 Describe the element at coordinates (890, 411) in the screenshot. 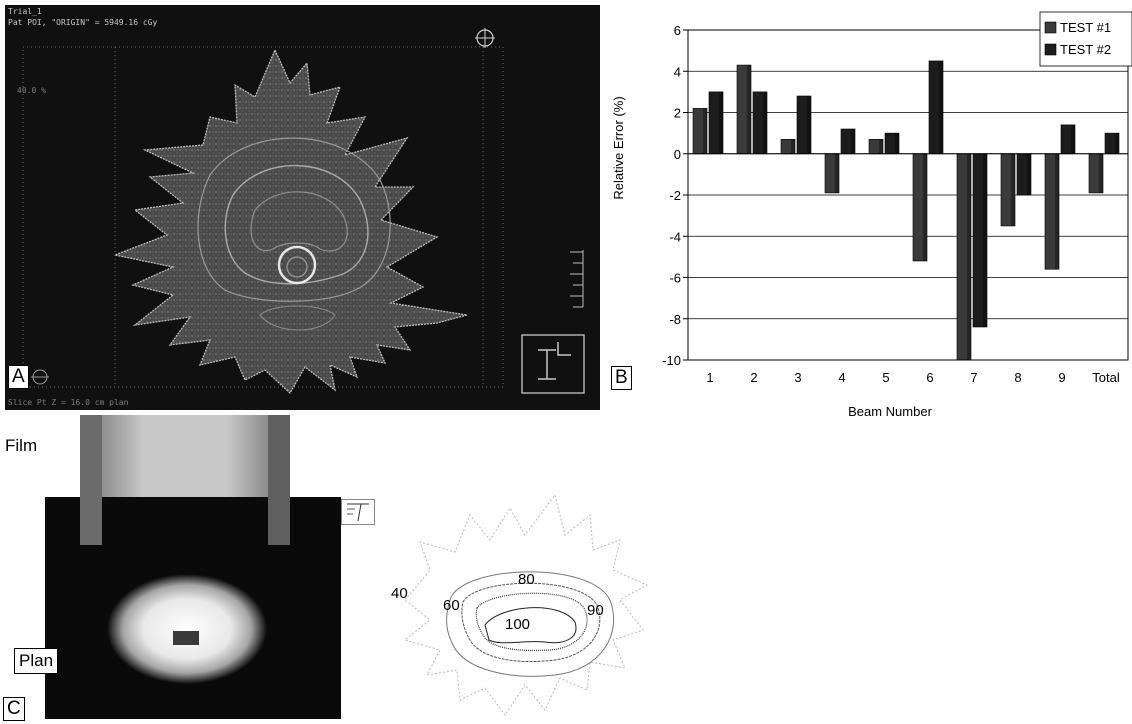

I see `x-axis-label: Beam Number` at that location.